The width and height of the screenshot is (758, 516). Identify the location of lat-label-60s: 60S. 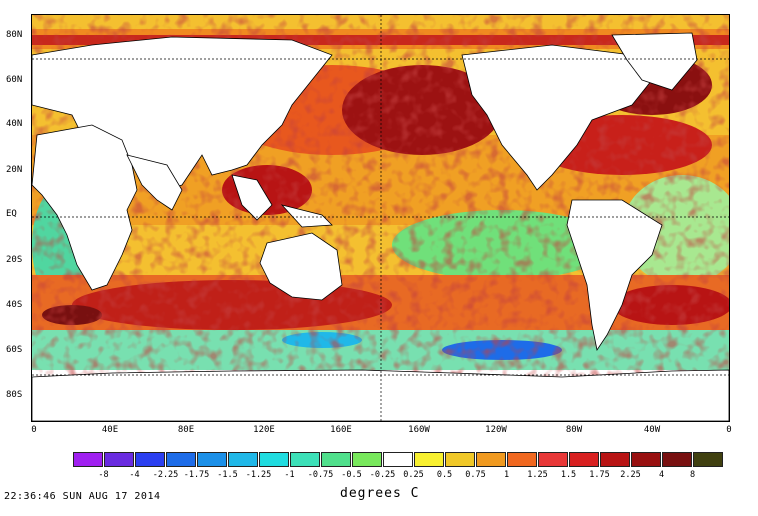
(14, 350).